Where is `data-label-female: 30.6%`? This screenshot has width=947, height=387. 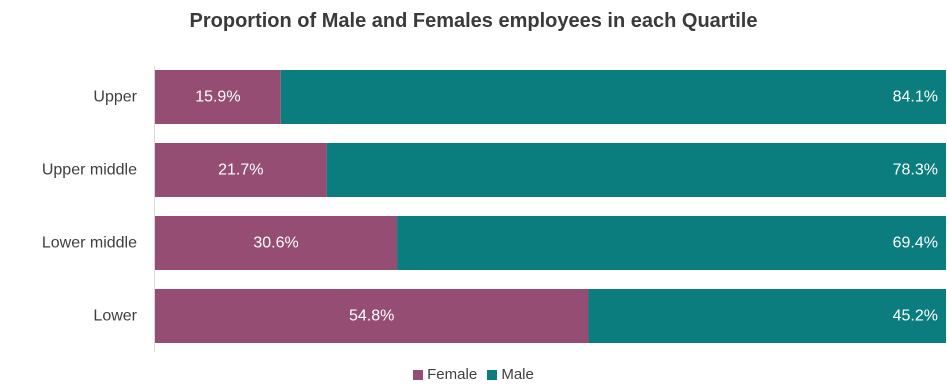
data-label-female: 30.6% is located at coordinates (275, 243).